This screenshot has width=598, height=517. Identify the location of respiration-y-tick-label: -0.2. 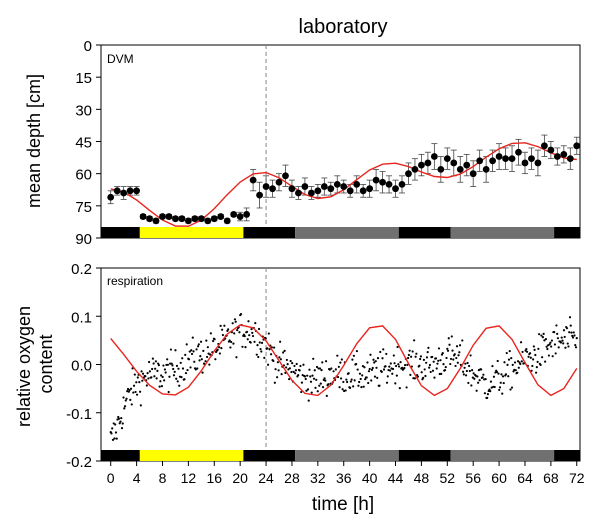
(79, 462).